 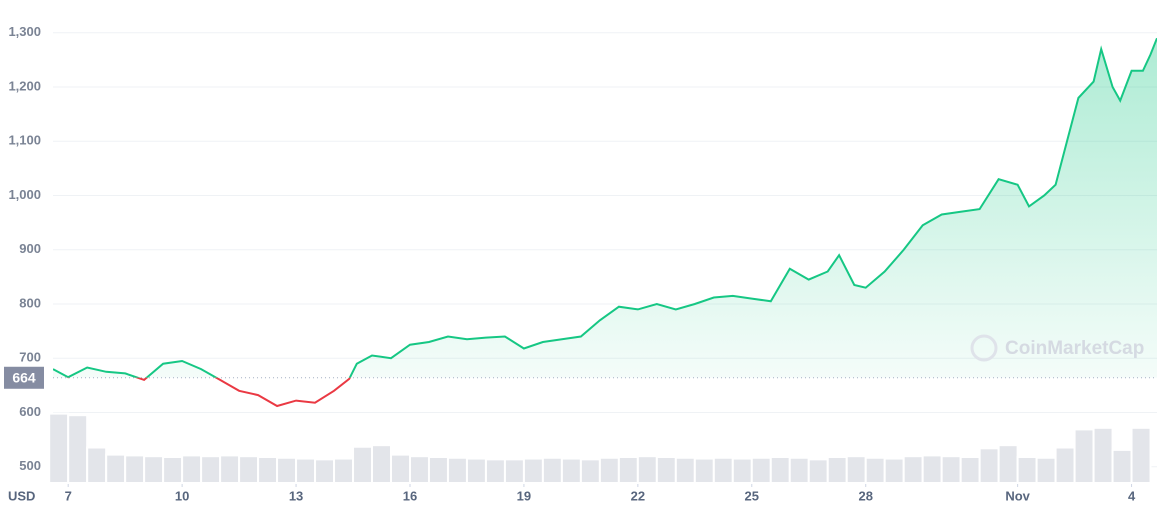 What do you see at coordinates (30, 465) in the screenshot?
I see `y-tick-label: 500` at bounding box center [30, 465].